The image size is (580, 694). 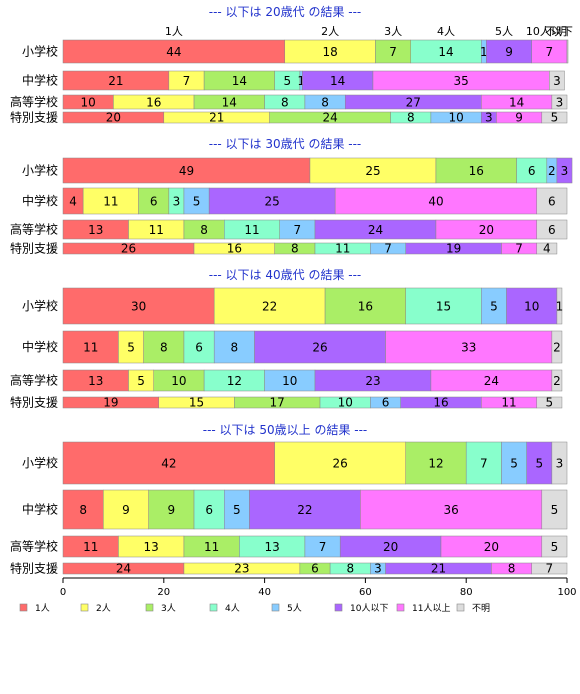 What do you see at coordinates (289, 568) in the screenshot?
I see `bar-row-3-3: 特別支援 24 23 6 8 3 21 8 7` at bounding box center [289, 568].